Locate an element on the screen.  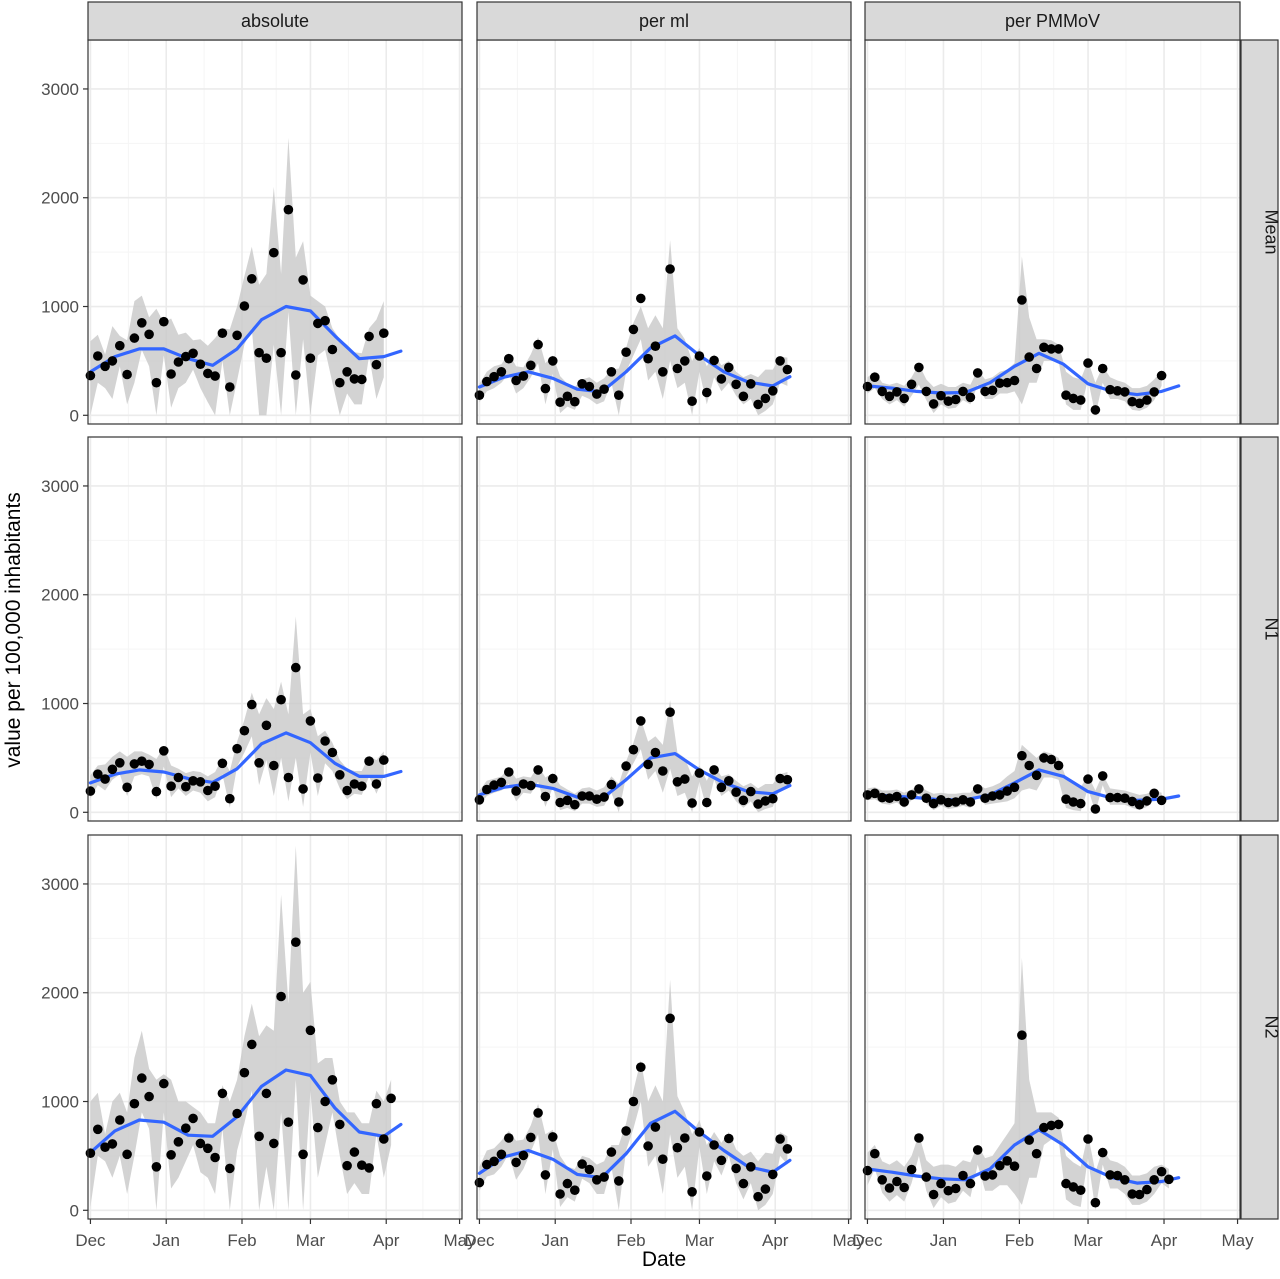
x-tick-label: Mar is located at coordinates (311, 1240).